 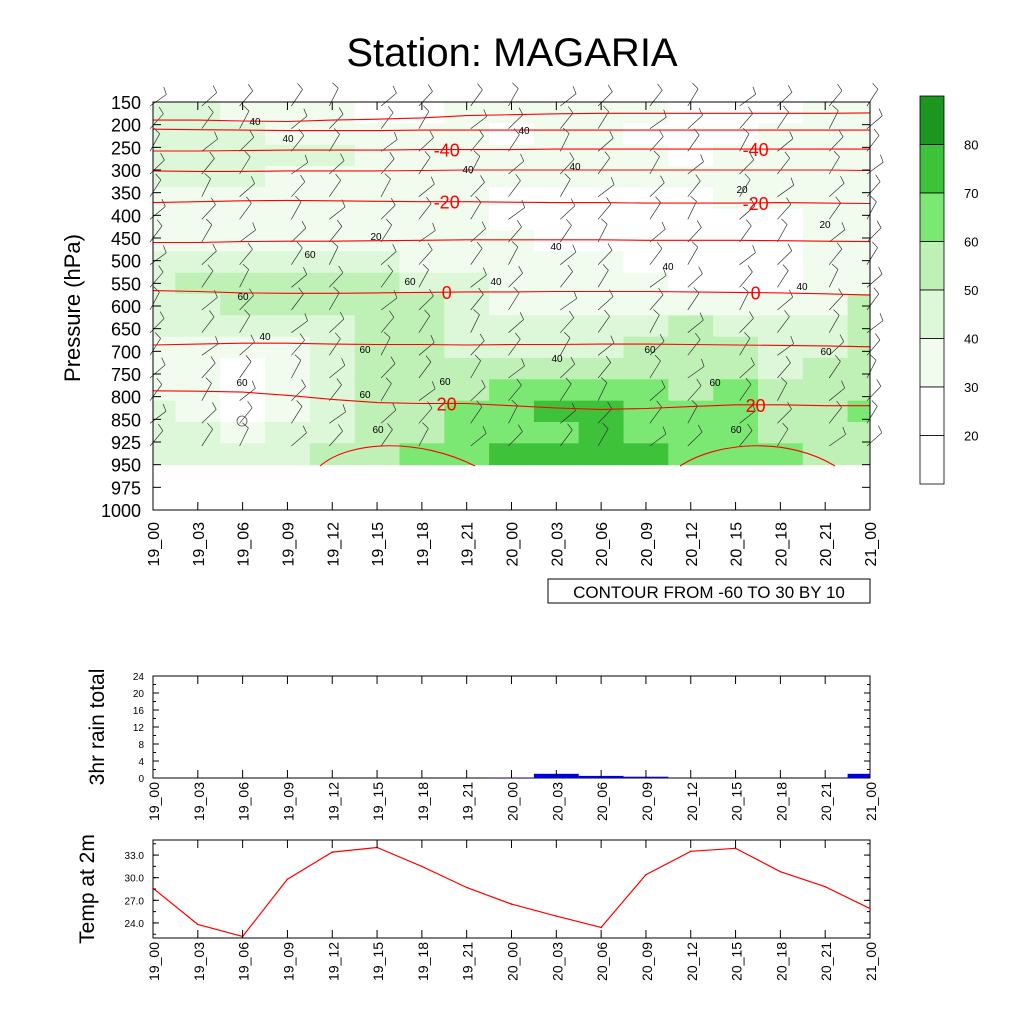 What do you see at coordinates (423, 801) in the screenshot?
I see `time-tick-label: 19_18` at bounding box center [423, 801].